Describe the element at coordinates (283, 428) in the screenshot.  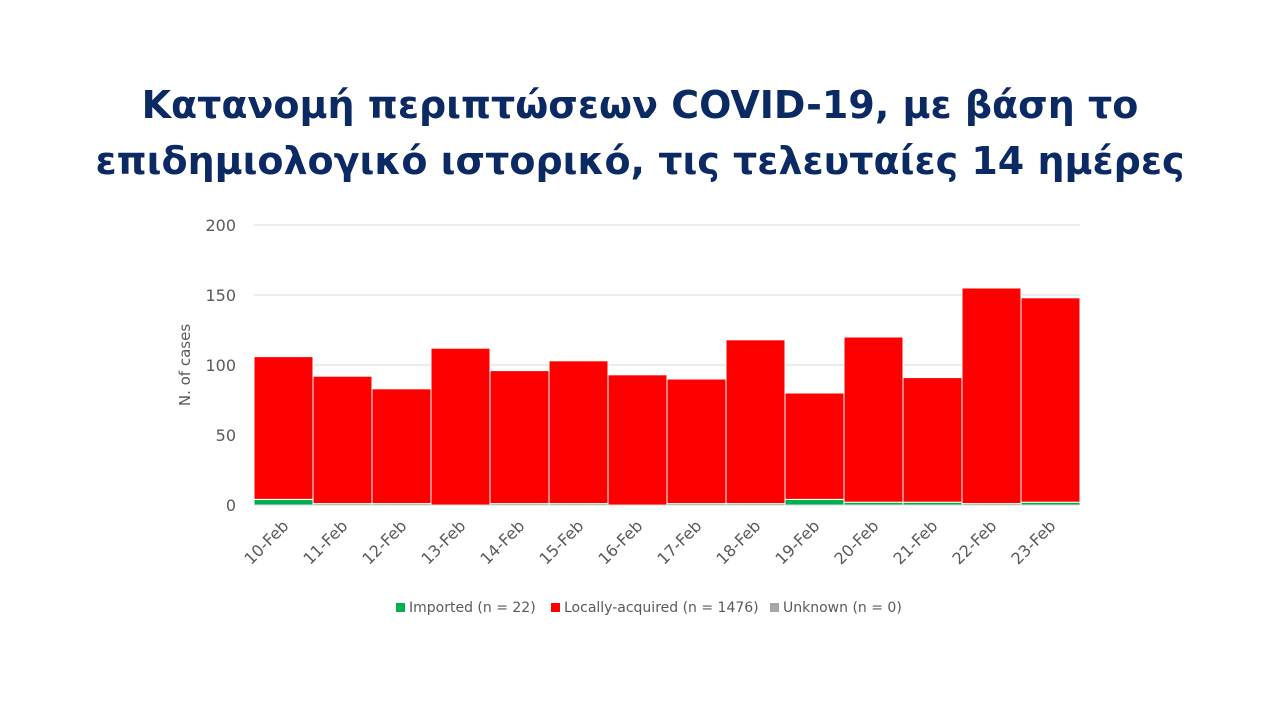
I see `bar-local-10-Feb` at that location.